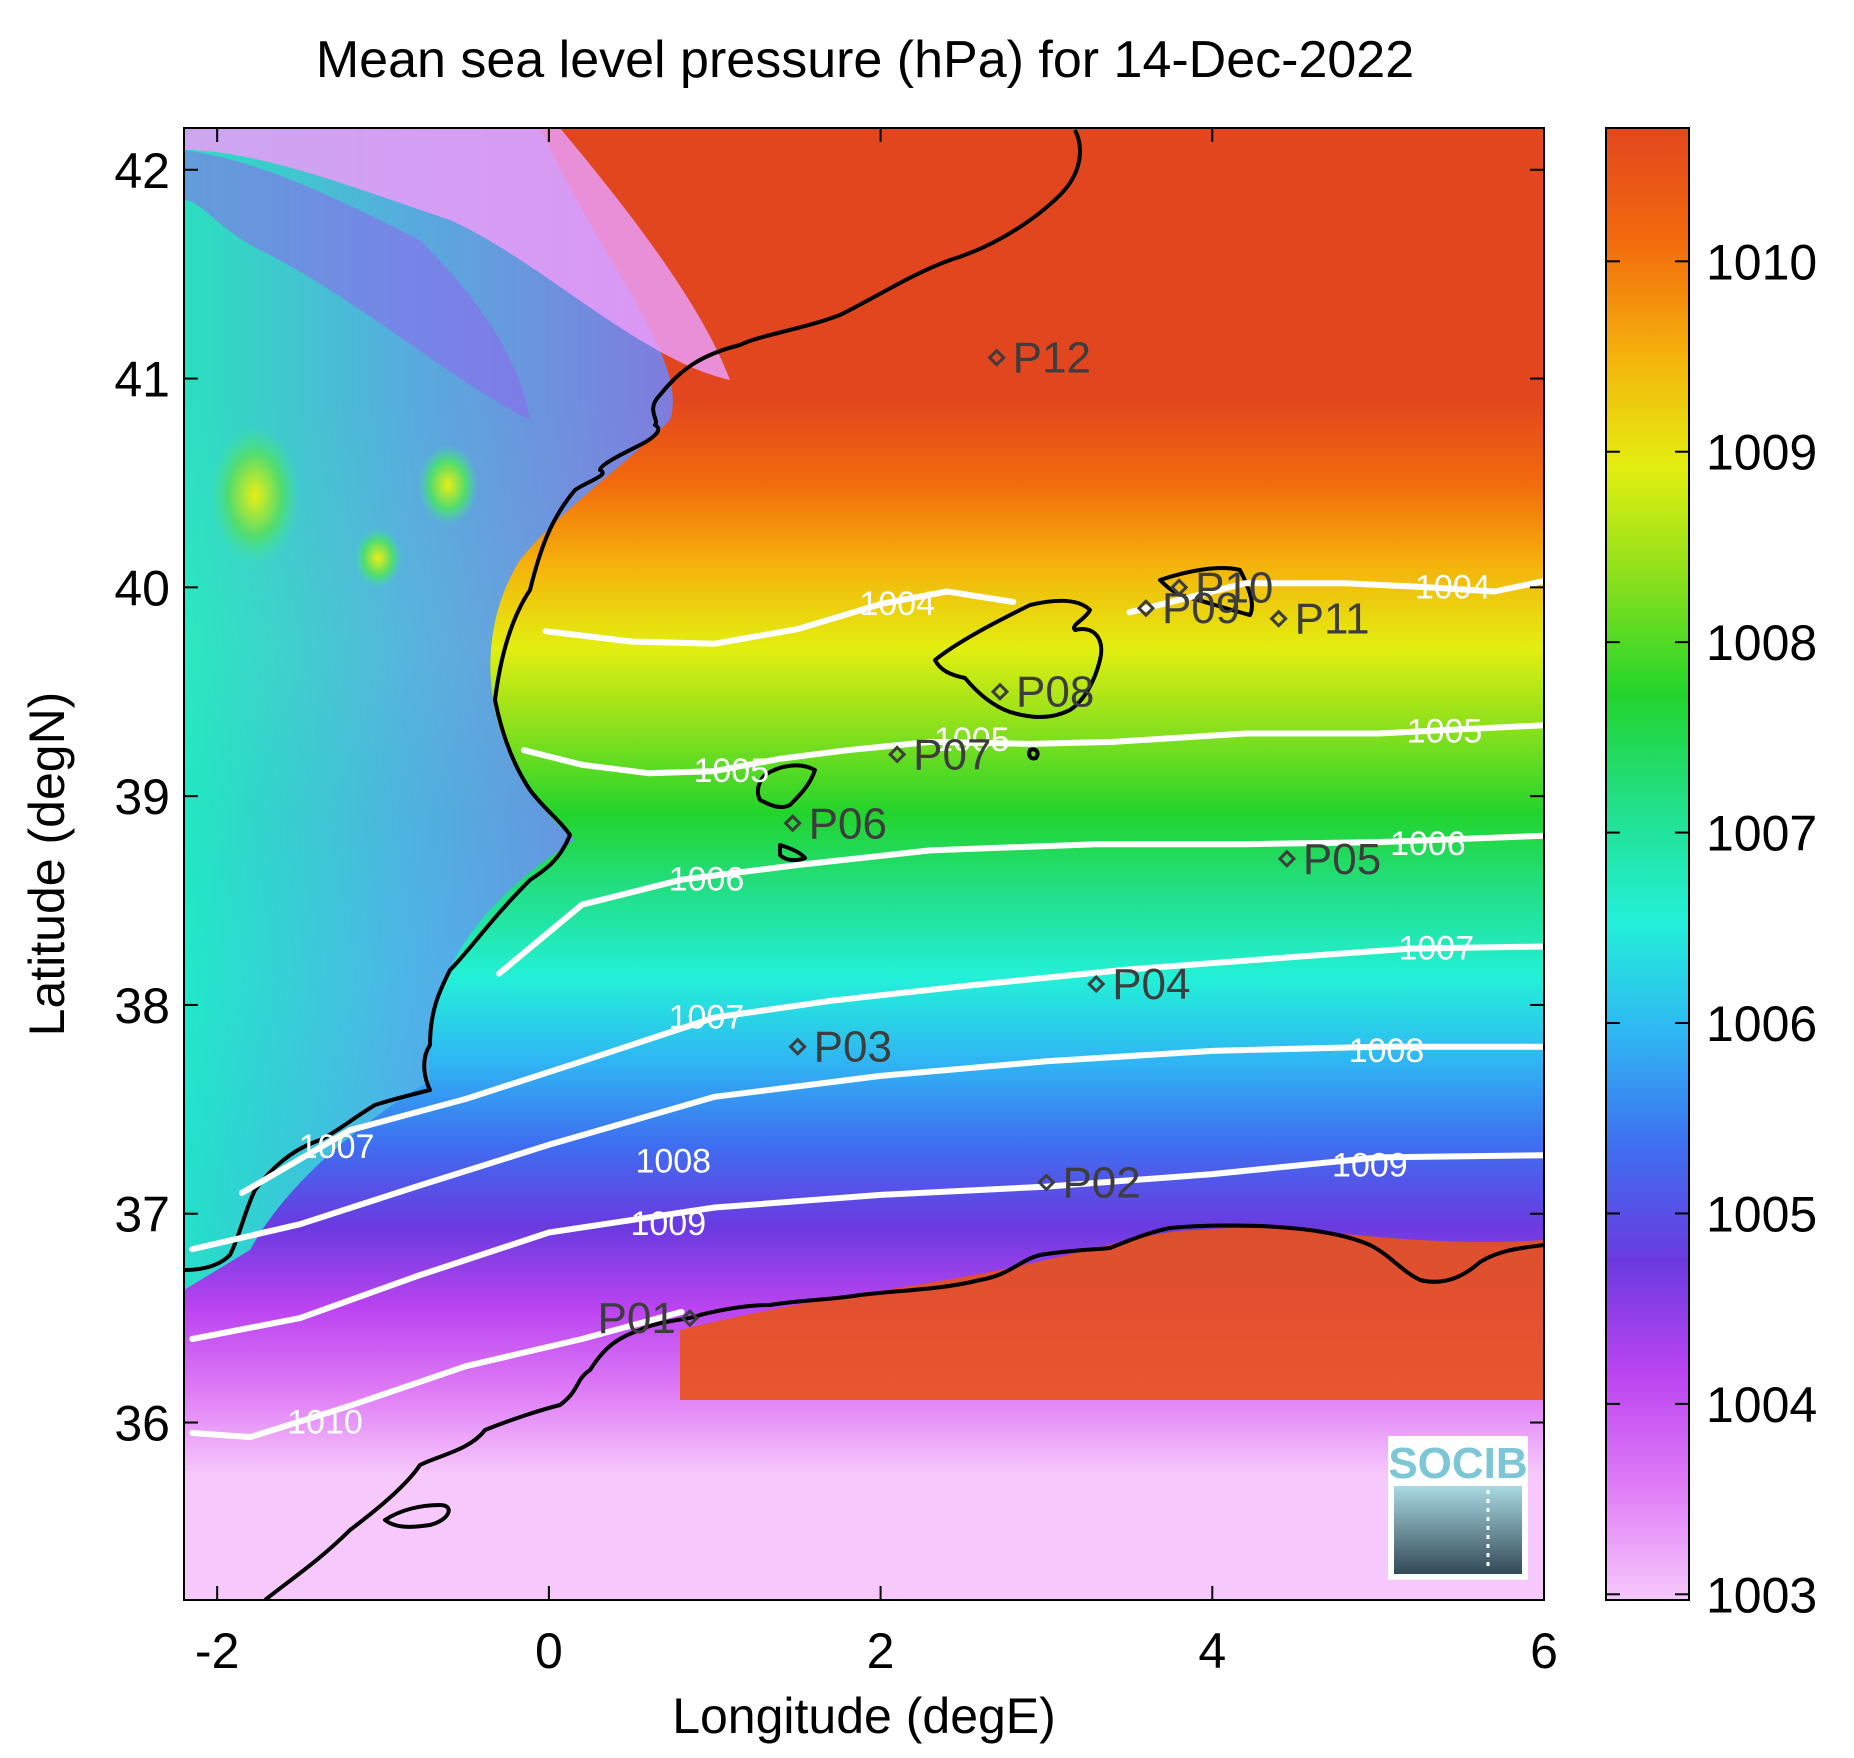 Image resolution: width=1854 pixels, height=1758 pixels. What do you see at coordinates (786, 786) in the screenshot?
I see `coastline-ibiza` at bounding box center [786, 786].